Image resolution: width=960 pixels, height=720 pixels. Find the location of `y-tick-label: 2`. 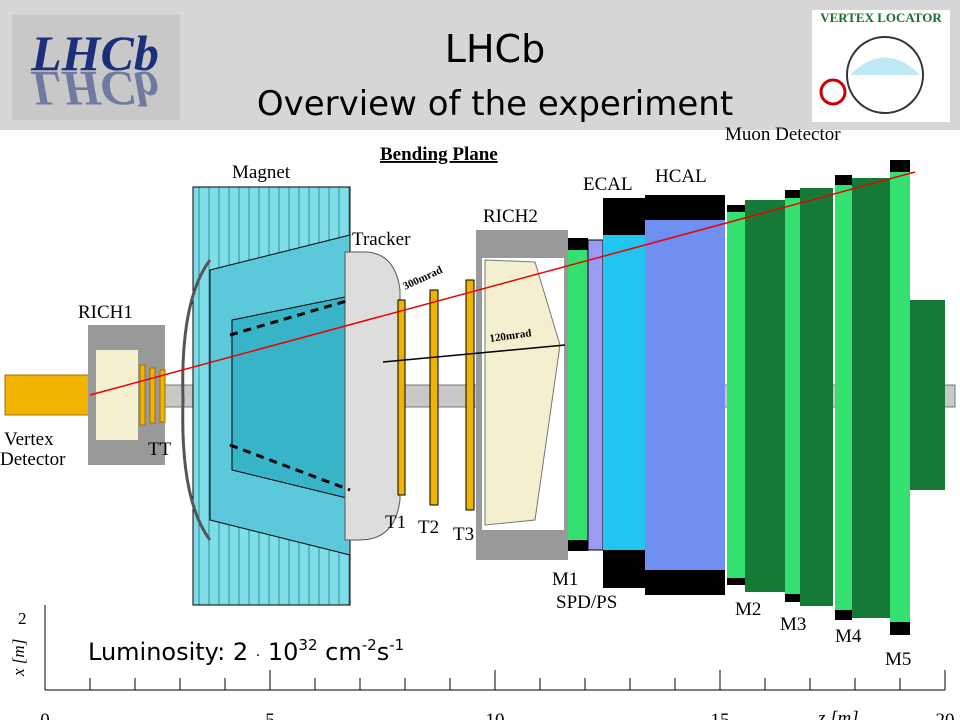

y-tick-label: 2 is located at coordinates (22, 618).